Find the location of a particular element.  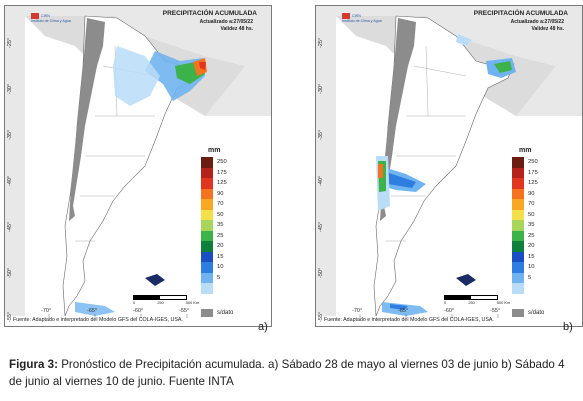

legend-class: 25 is located at coordinates (525, 235).